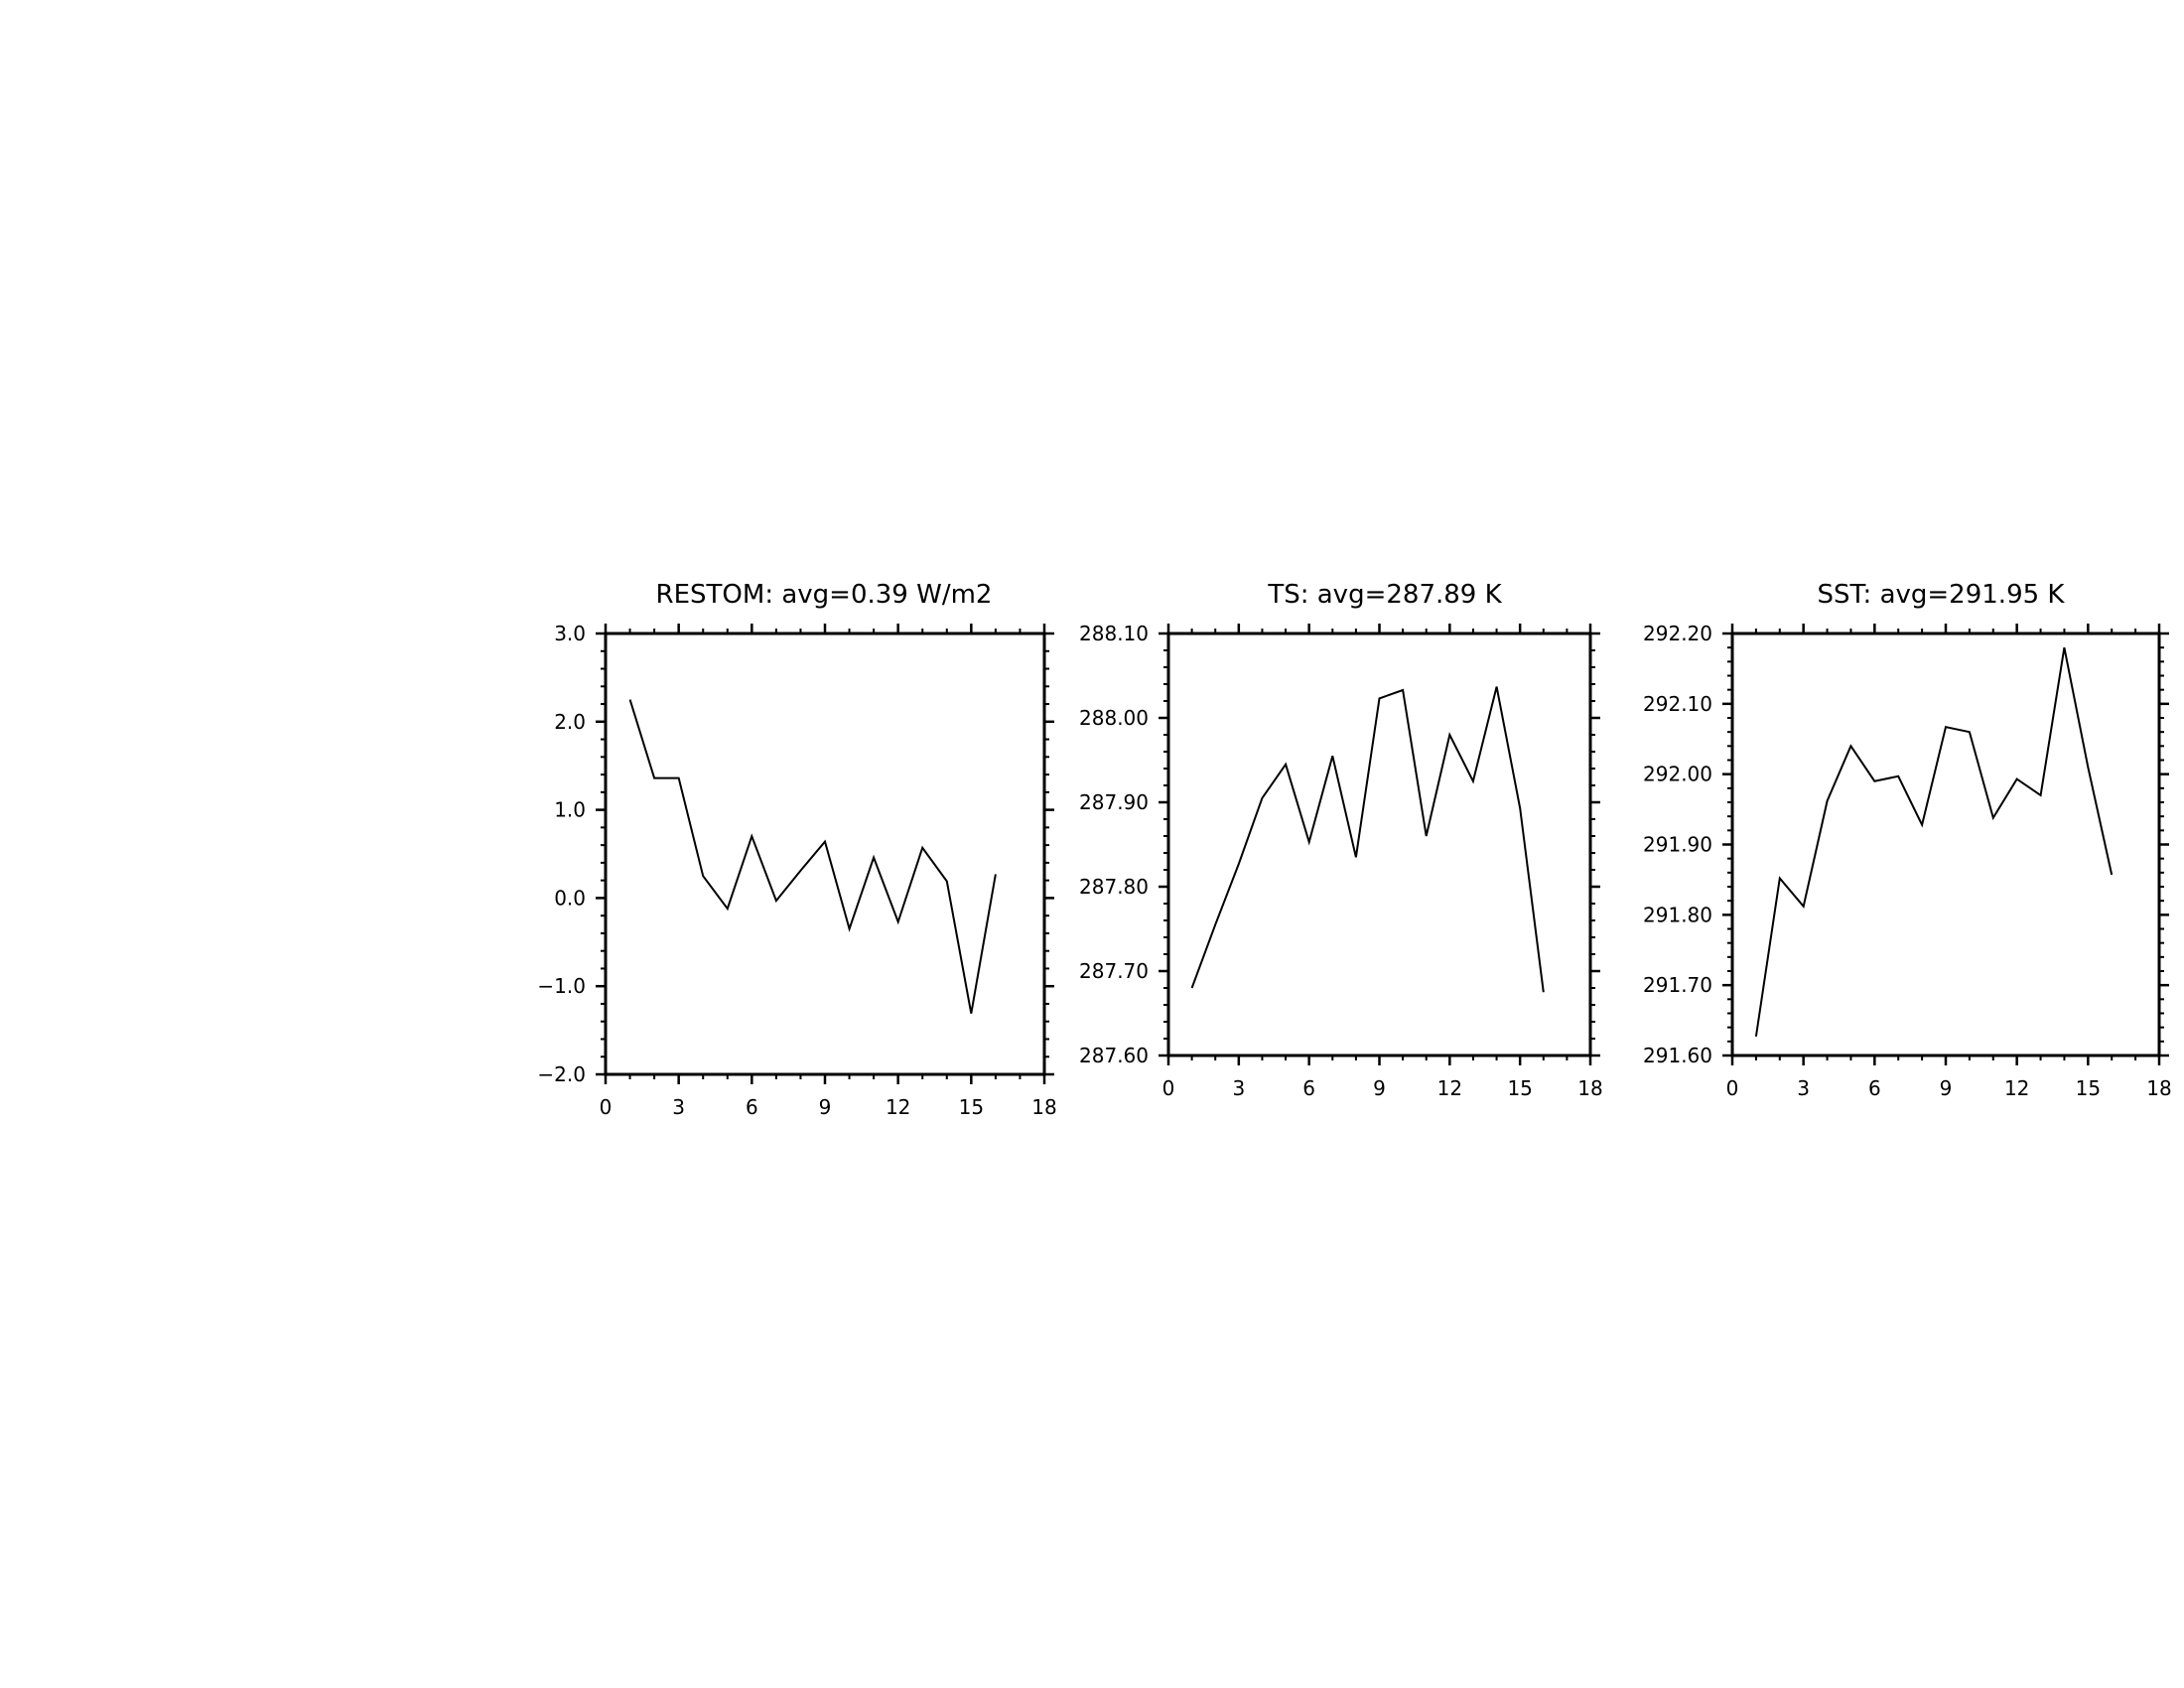  Describe the element at coordinates (824, 595) in the screenshot. I see `chart-title: RESTOM: avg=0.39 W/m2` at that location.